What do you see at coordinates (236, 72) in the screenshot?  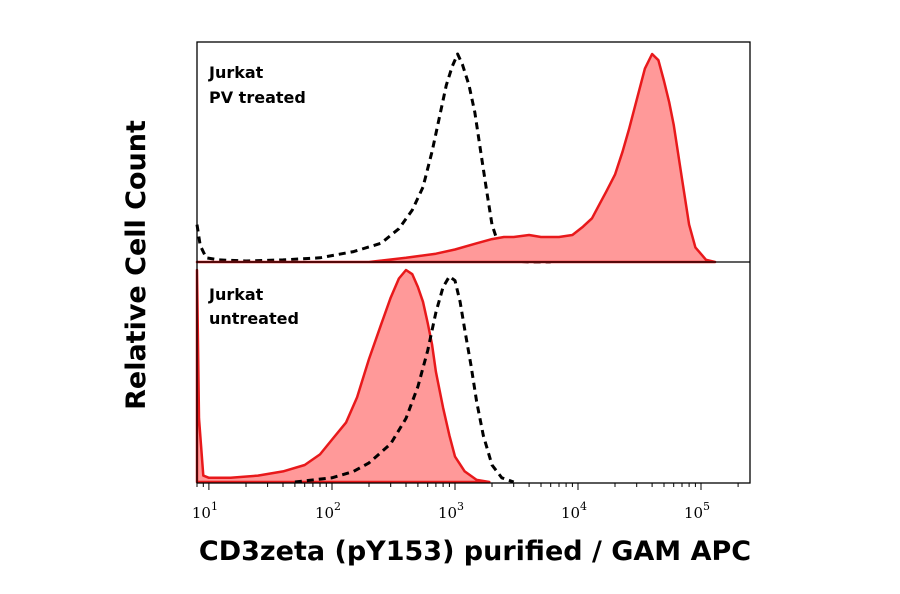 I see `panel-label-top-line1: Jurkat` at bounding box center [236, 72].